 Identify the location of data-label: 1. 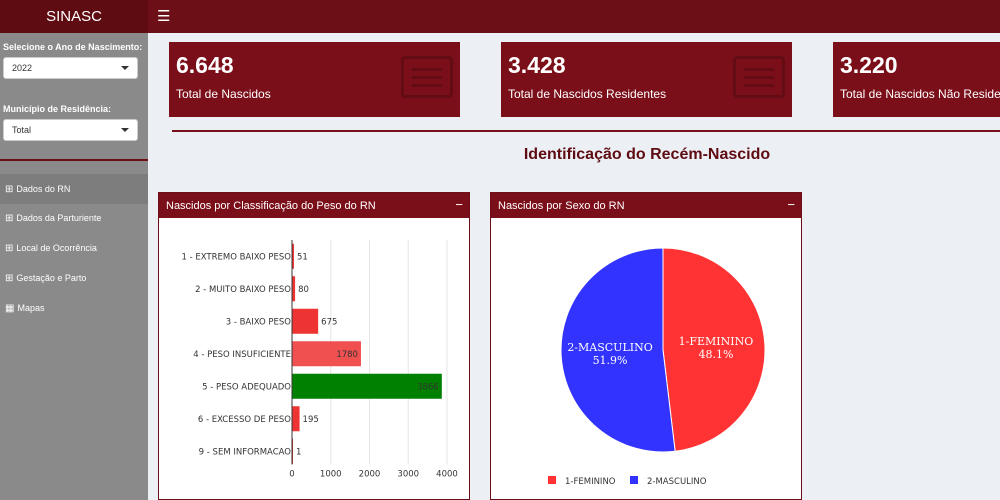
(298, 452).